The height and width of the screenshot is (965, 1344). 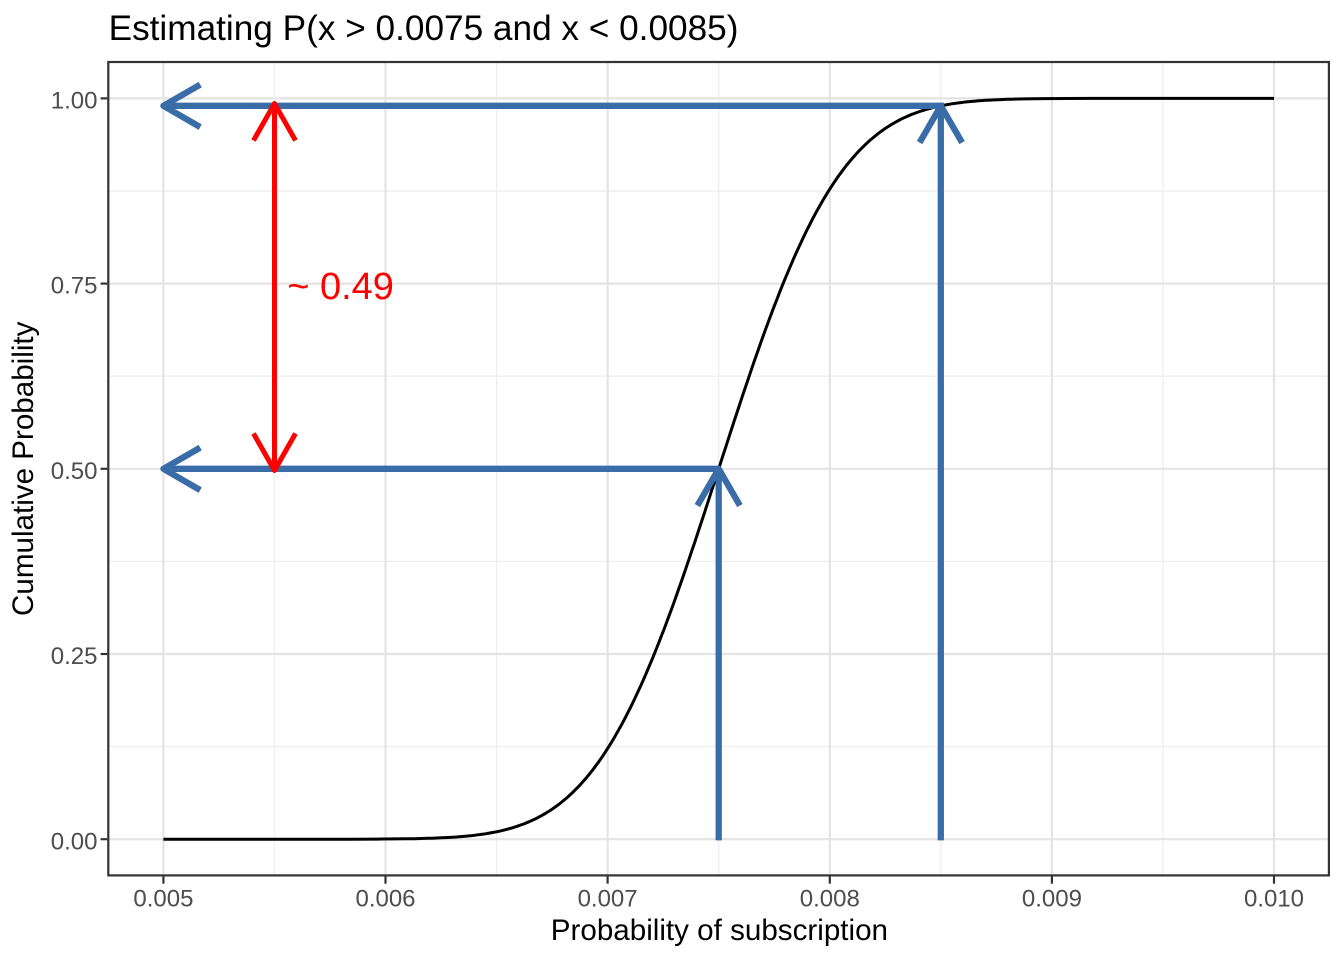 I want to click on svg-text: 0.75, so click(x=74, y=286).